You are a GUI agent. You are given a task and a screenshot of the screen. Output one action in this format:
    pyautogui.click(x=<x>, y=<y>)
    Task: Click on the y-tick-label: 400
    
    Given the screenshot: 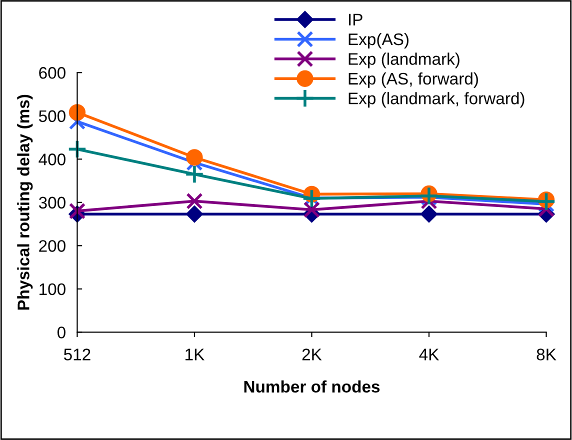 What is the action you would take?
    pyautogui.click(x=52, y=160)
    